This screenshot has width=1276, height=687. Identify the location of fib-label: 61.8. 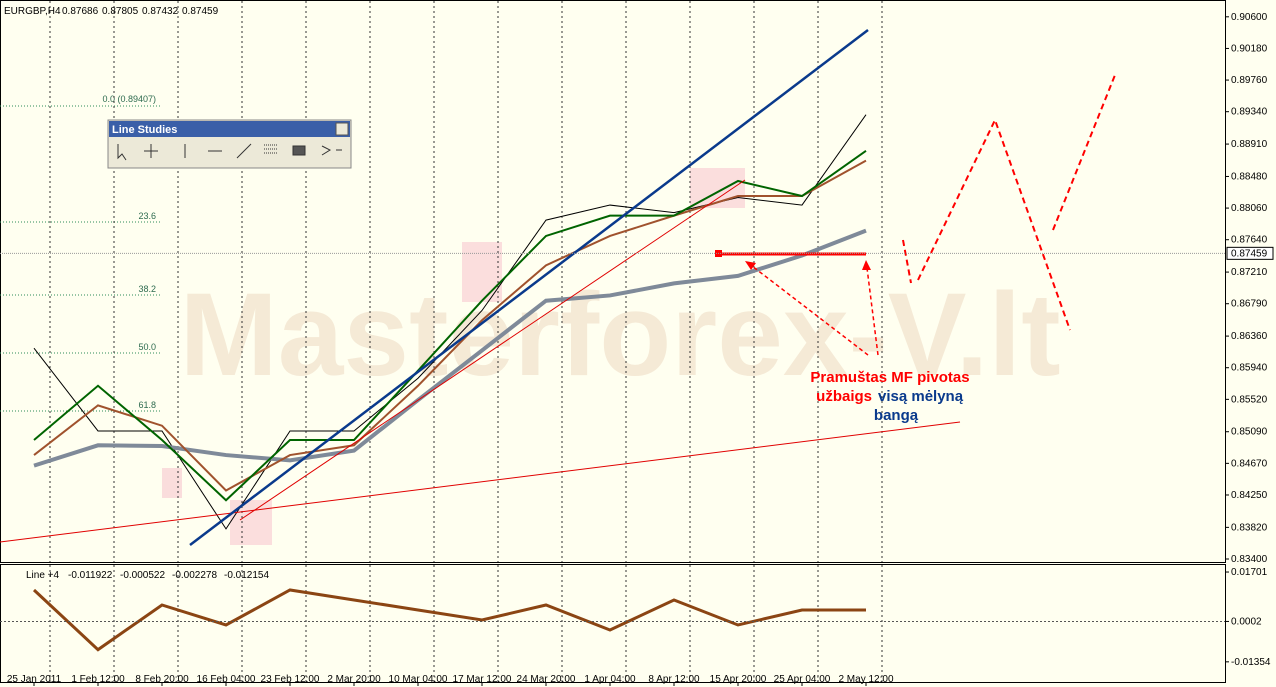
(147, 405).